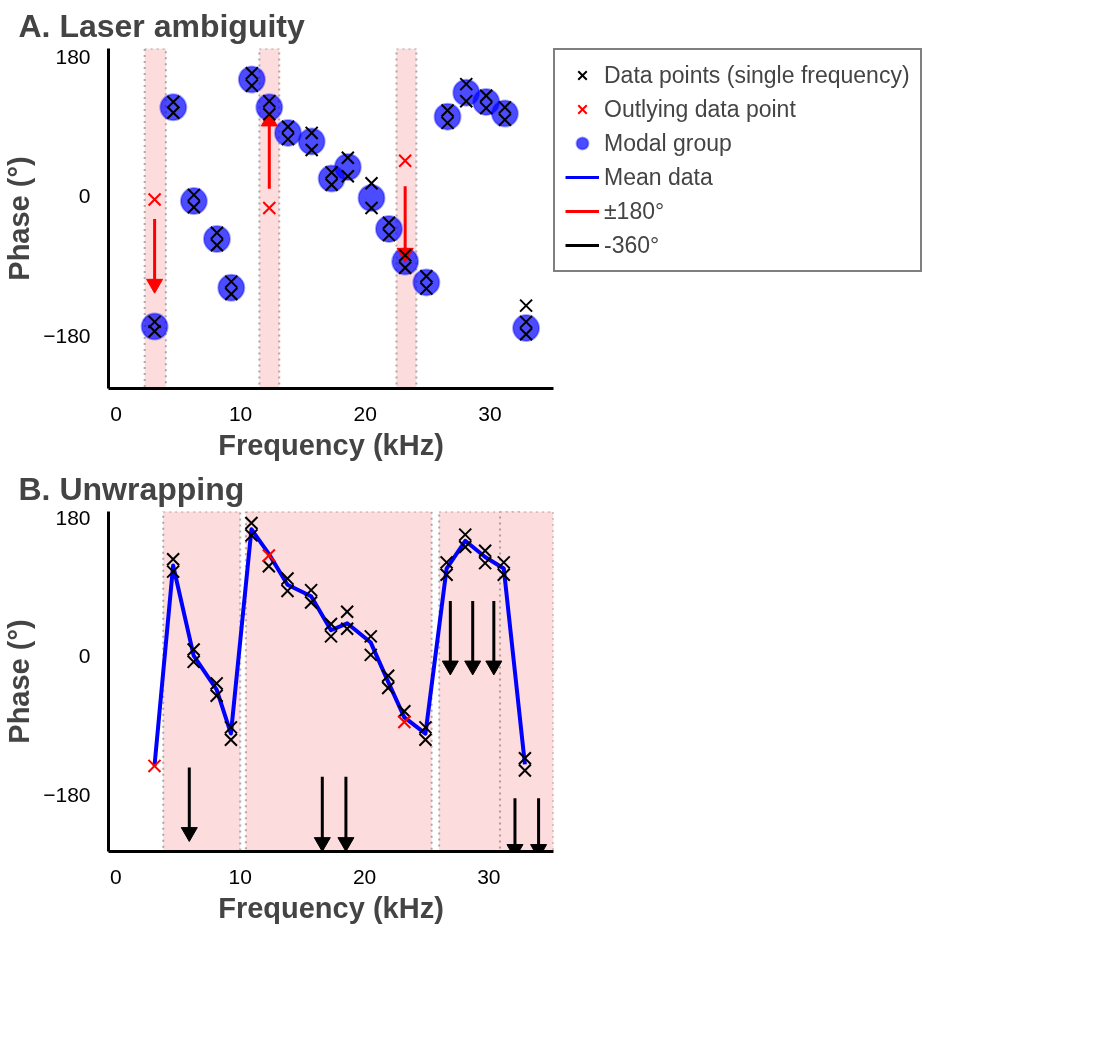  I want to click on chart-title: A. Laser ambiguity, so click(161, 25).